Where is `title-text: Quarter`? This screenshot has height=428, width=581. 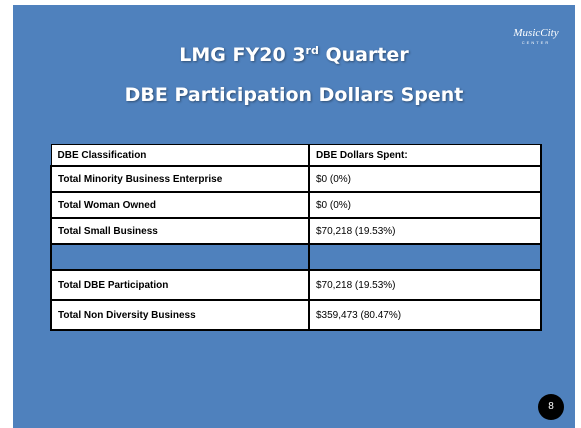 title-text: Quarter is located at coordinates (367, 55).